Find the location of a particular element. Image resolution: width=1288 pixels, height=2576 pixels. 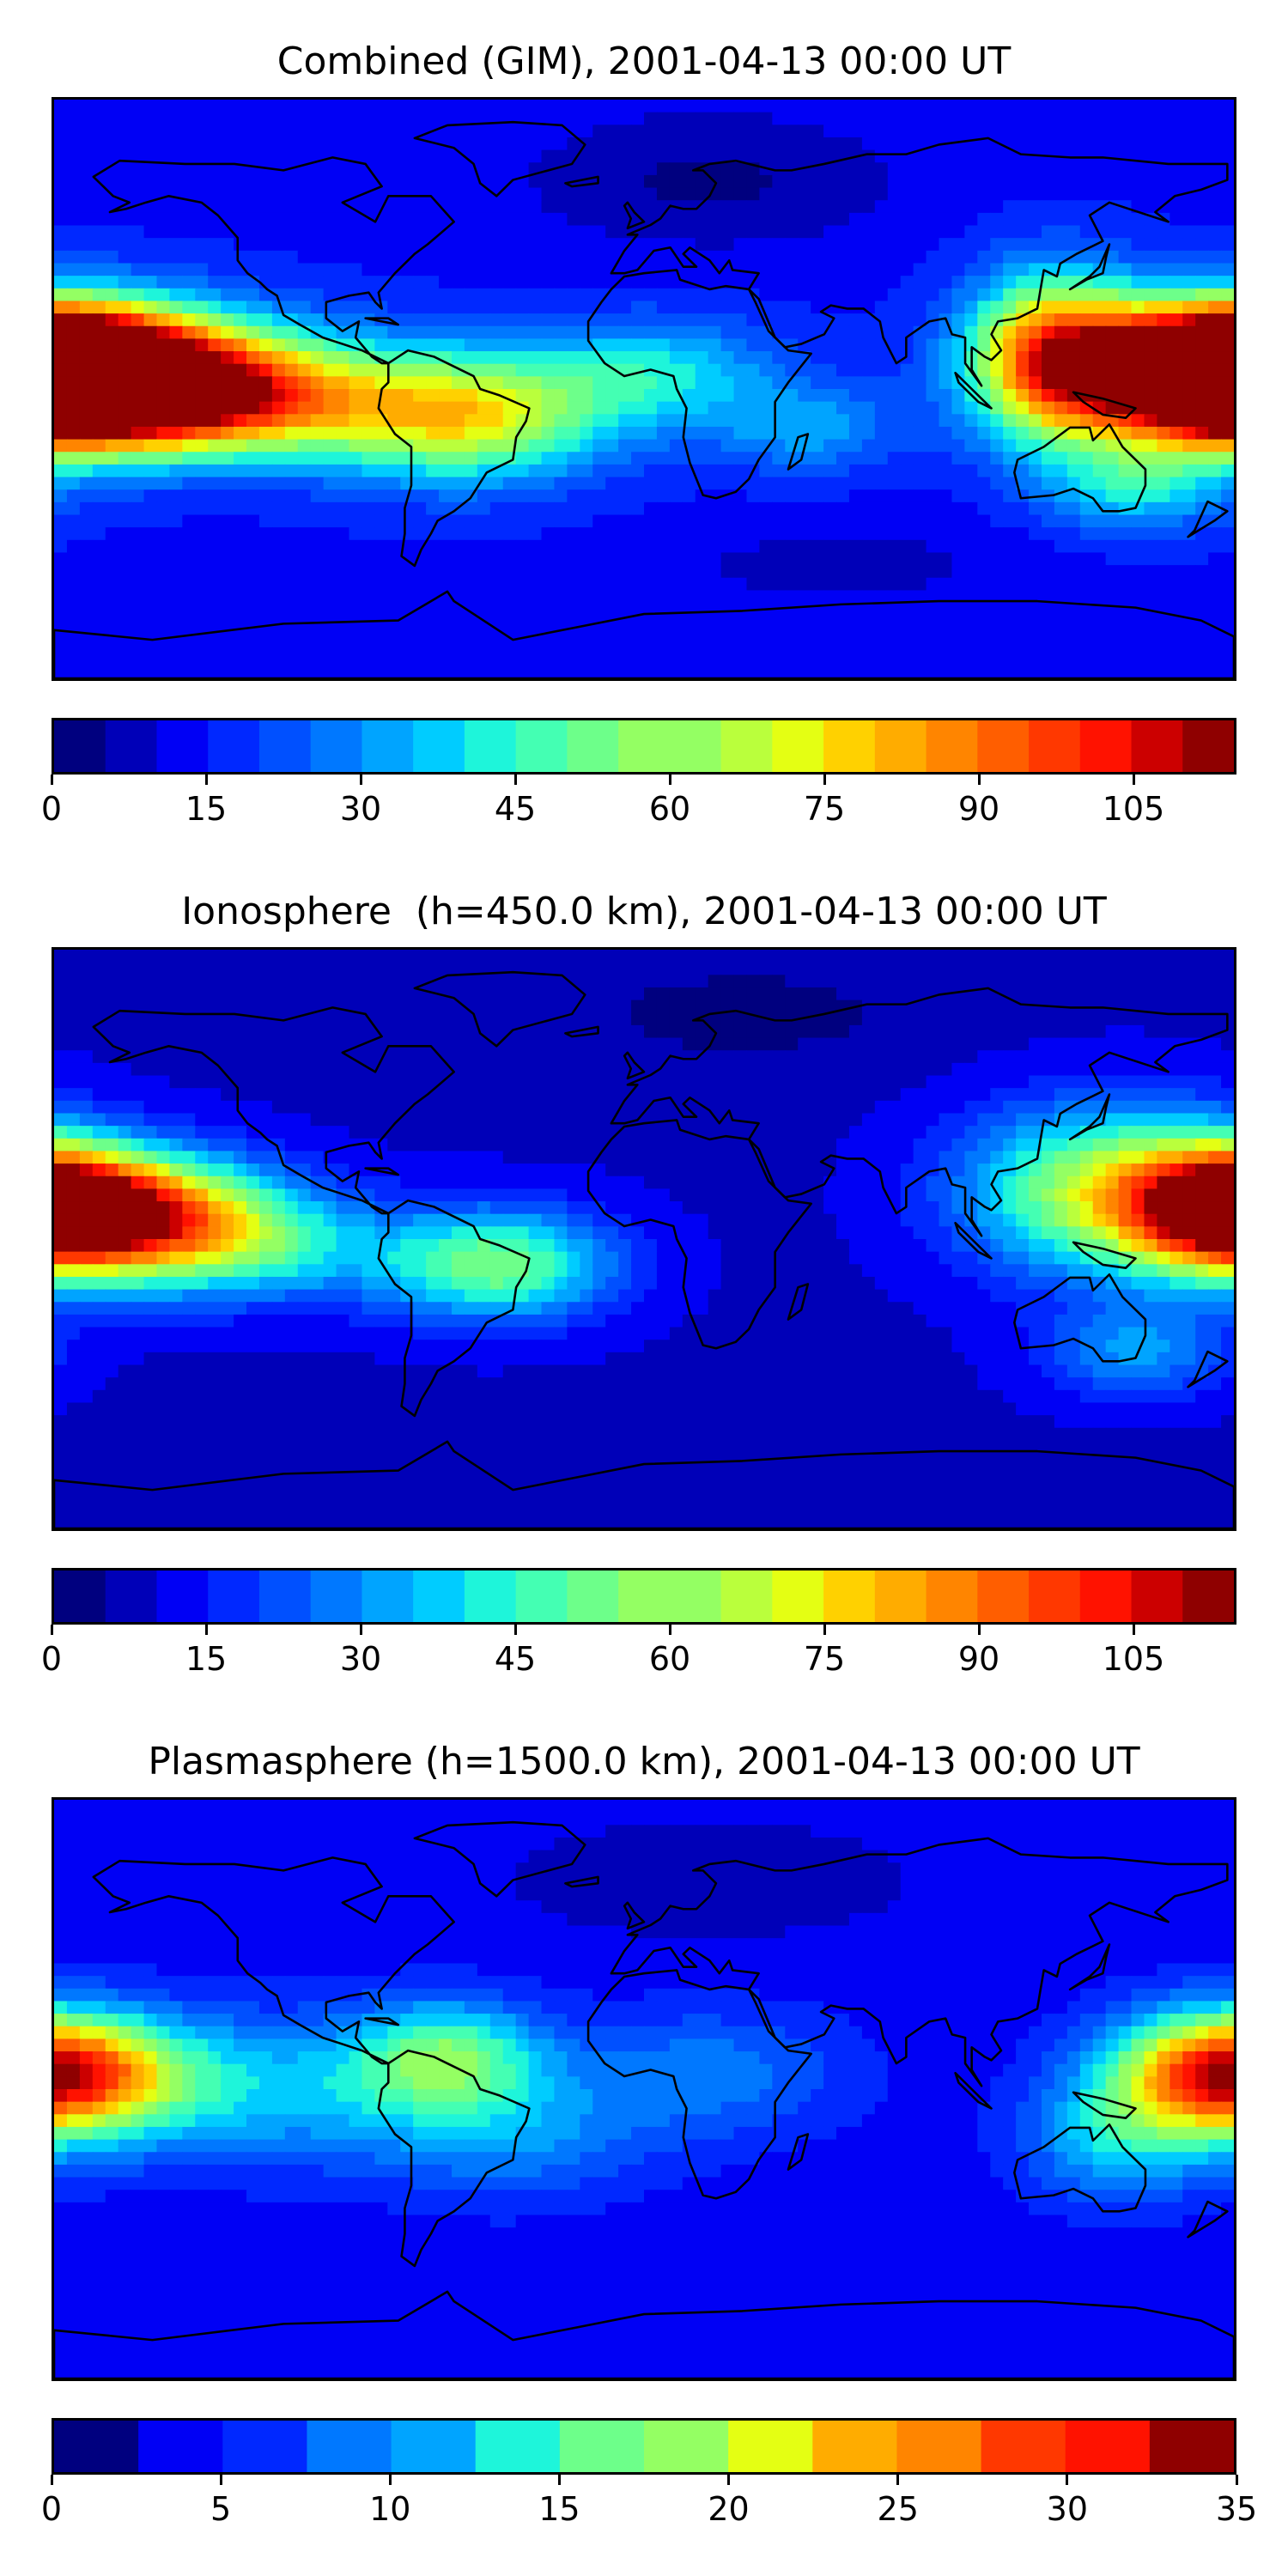

coastline is located at coordinates (581, 181).